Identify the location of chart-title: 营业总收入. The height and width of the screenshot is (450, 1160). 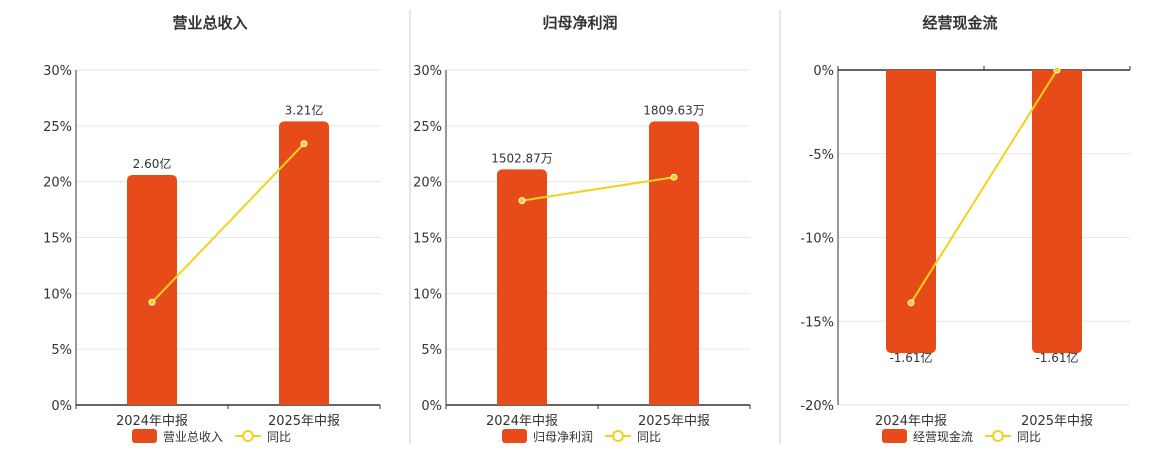
(209, 23).